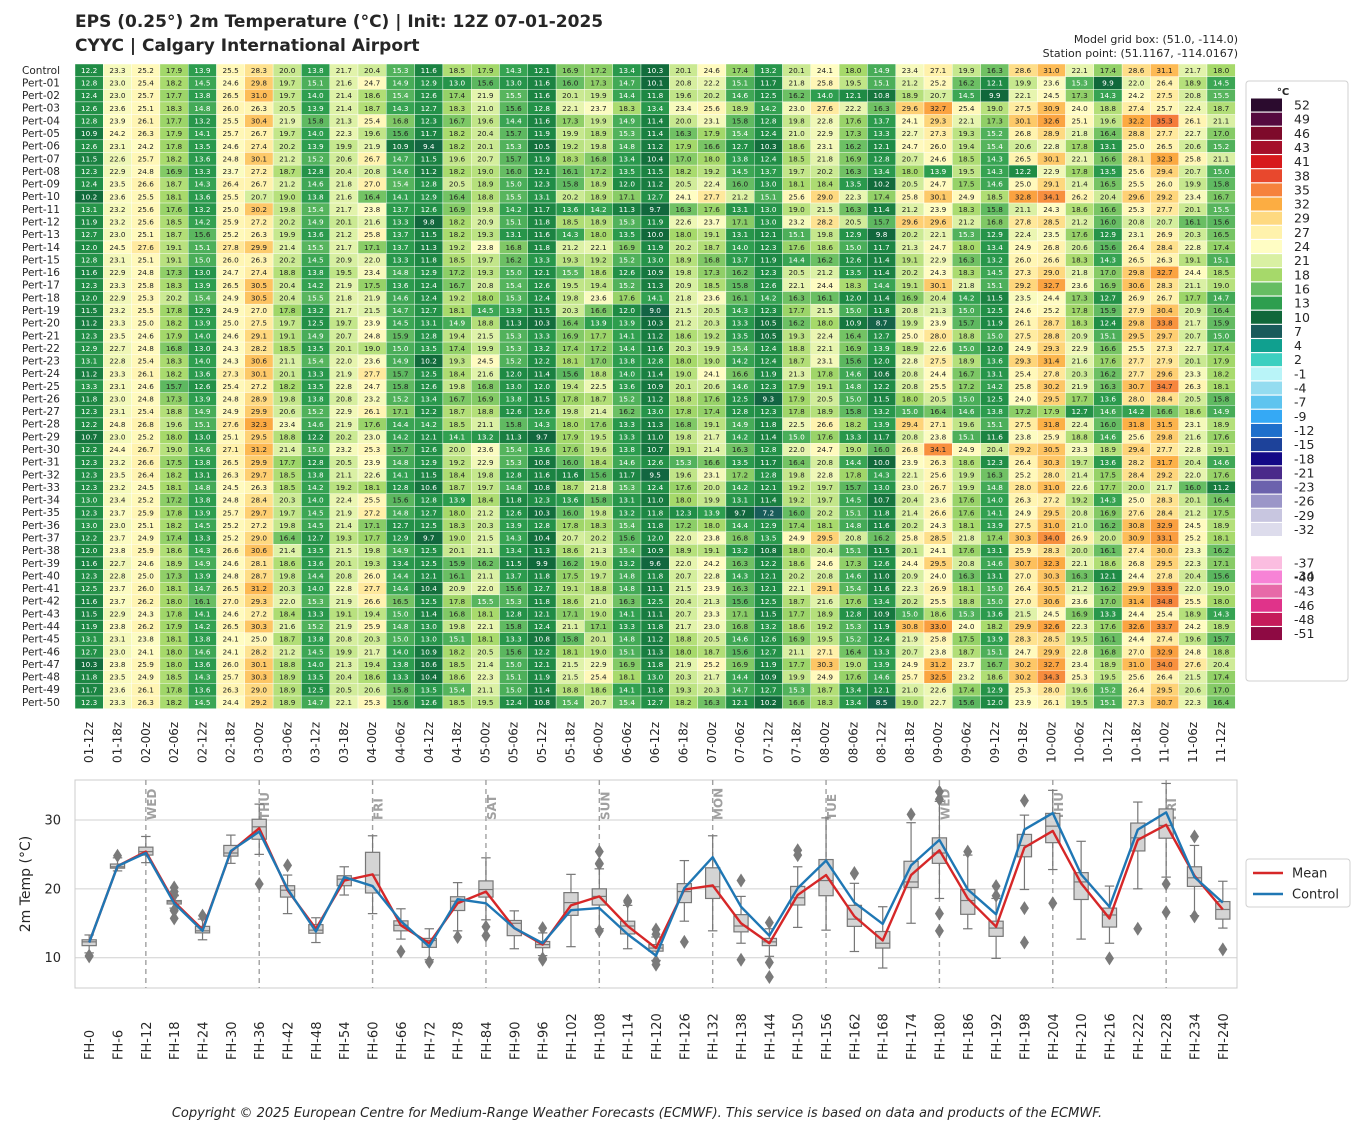 The image size is (1366, 1136). What do you see at coordinates (881, 247) in the screenshot?
I see `heatmap-cell-label: 11.7` at bounding box center [881, 247].